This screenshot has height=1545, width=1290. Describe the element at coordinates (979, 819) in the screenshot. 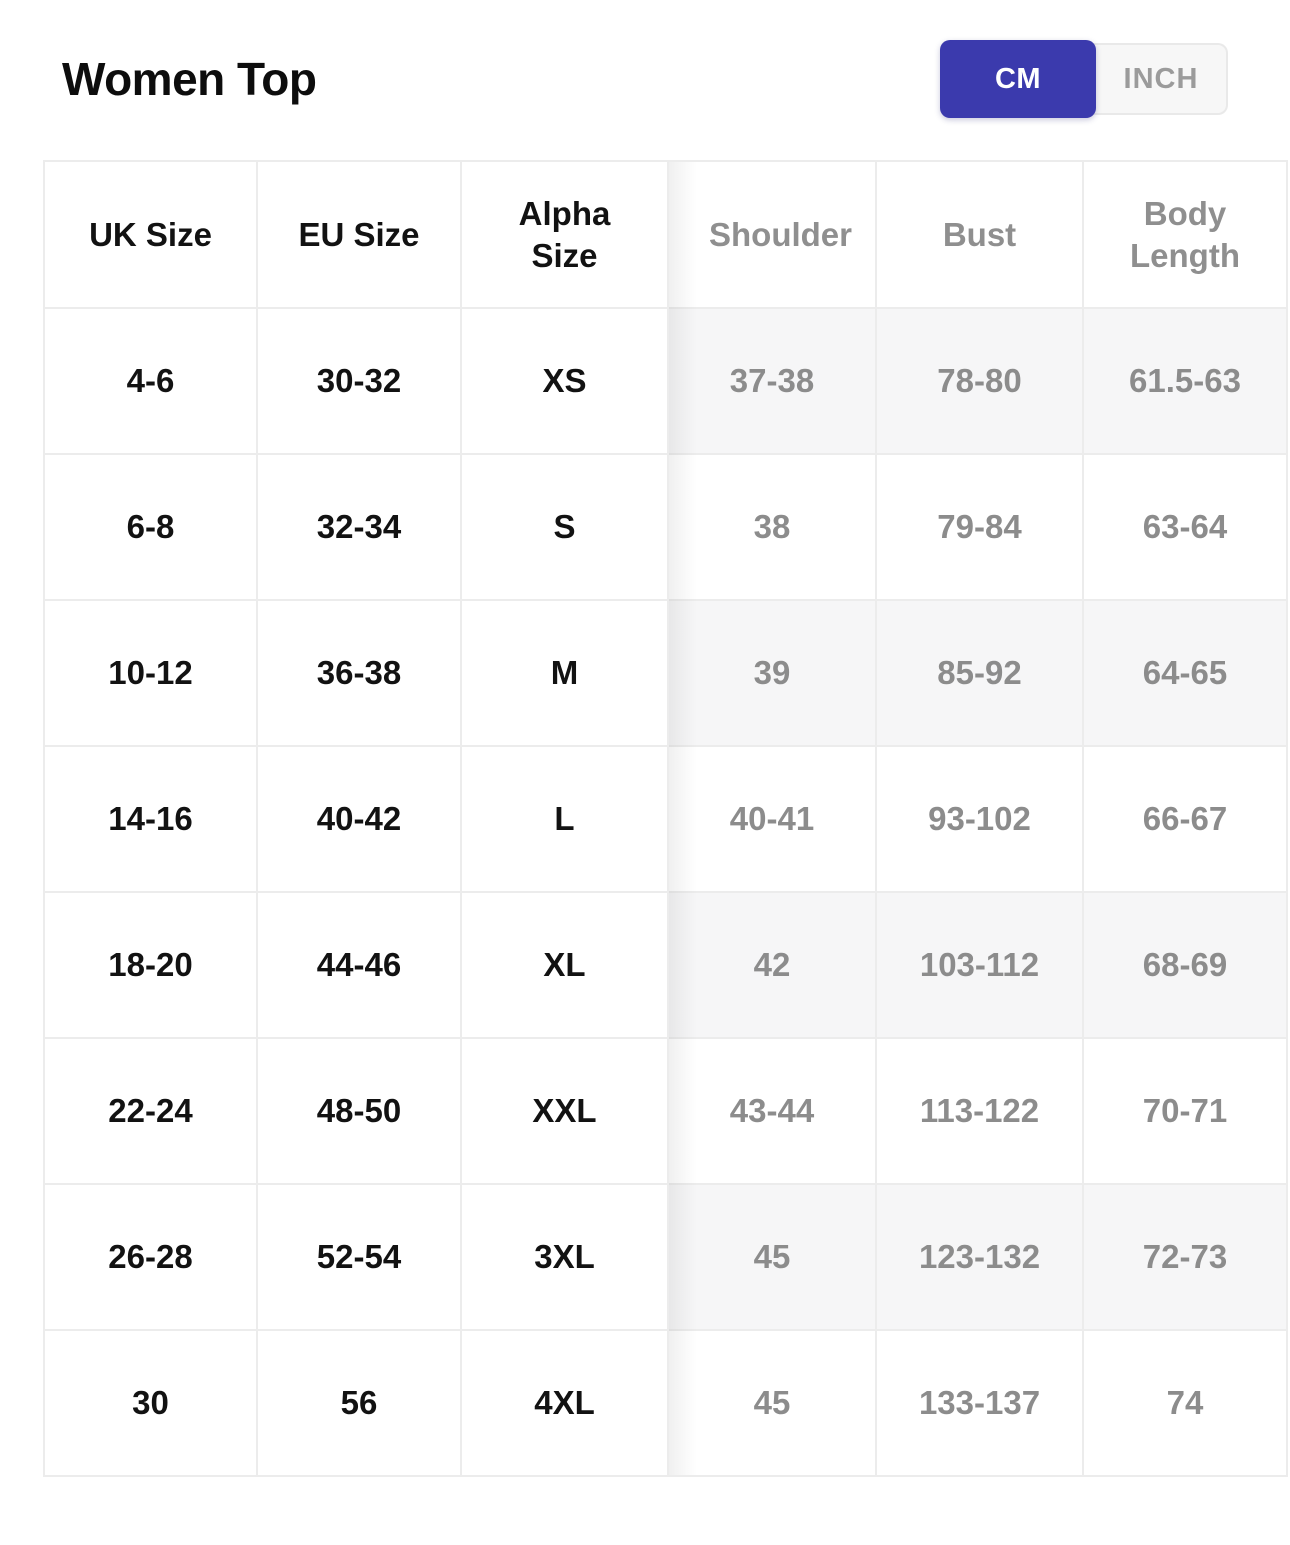

I see `bust-cell: 93-102` at that location.